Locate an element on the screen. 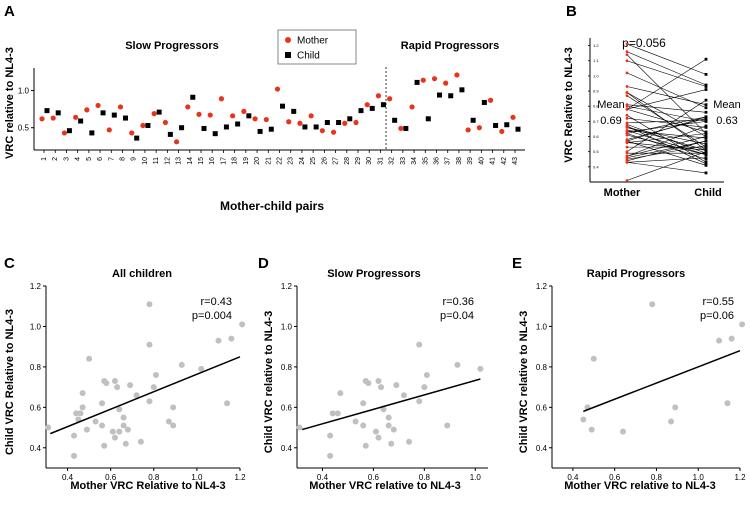 Image resolution: width=750 pixels, height=507 pixels. y-tick-label-d: 0.8 is located at coordinates (287, 367).